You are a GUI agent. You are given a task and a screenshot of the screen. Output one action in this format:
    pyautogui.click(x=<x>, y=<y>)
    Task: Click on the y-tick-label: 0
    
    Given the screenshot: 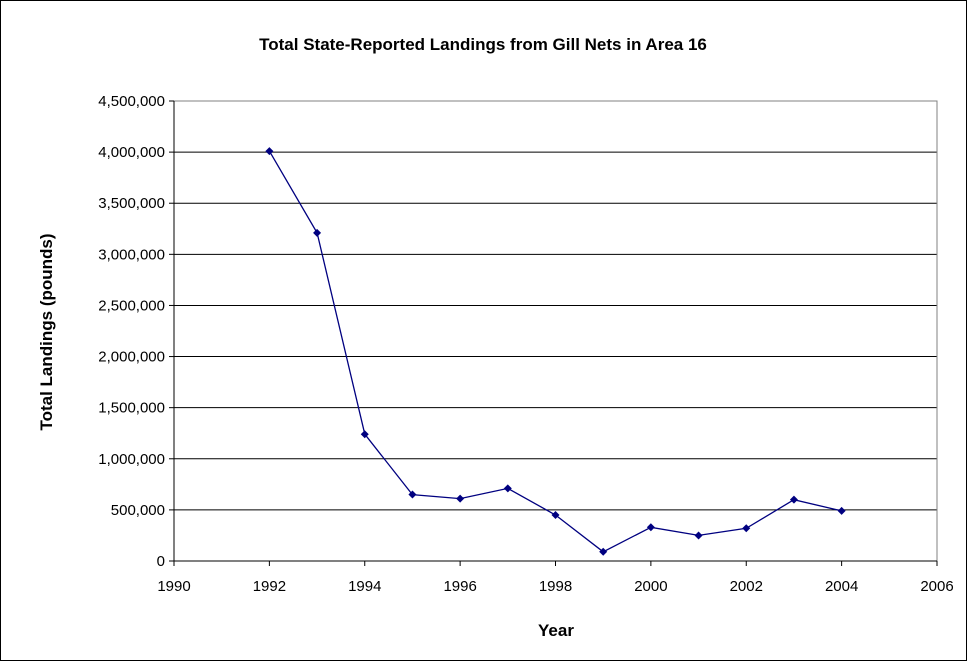 What is the action you would take?
    pyautogui.click(x=161, y=561)
    